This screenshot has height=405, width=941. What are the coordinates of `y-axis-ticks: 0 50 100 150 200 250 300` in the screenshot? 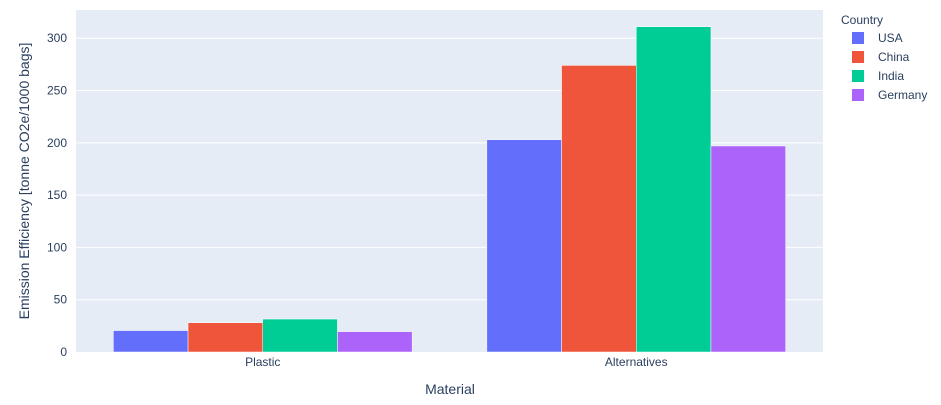 It's located at (57, 195).